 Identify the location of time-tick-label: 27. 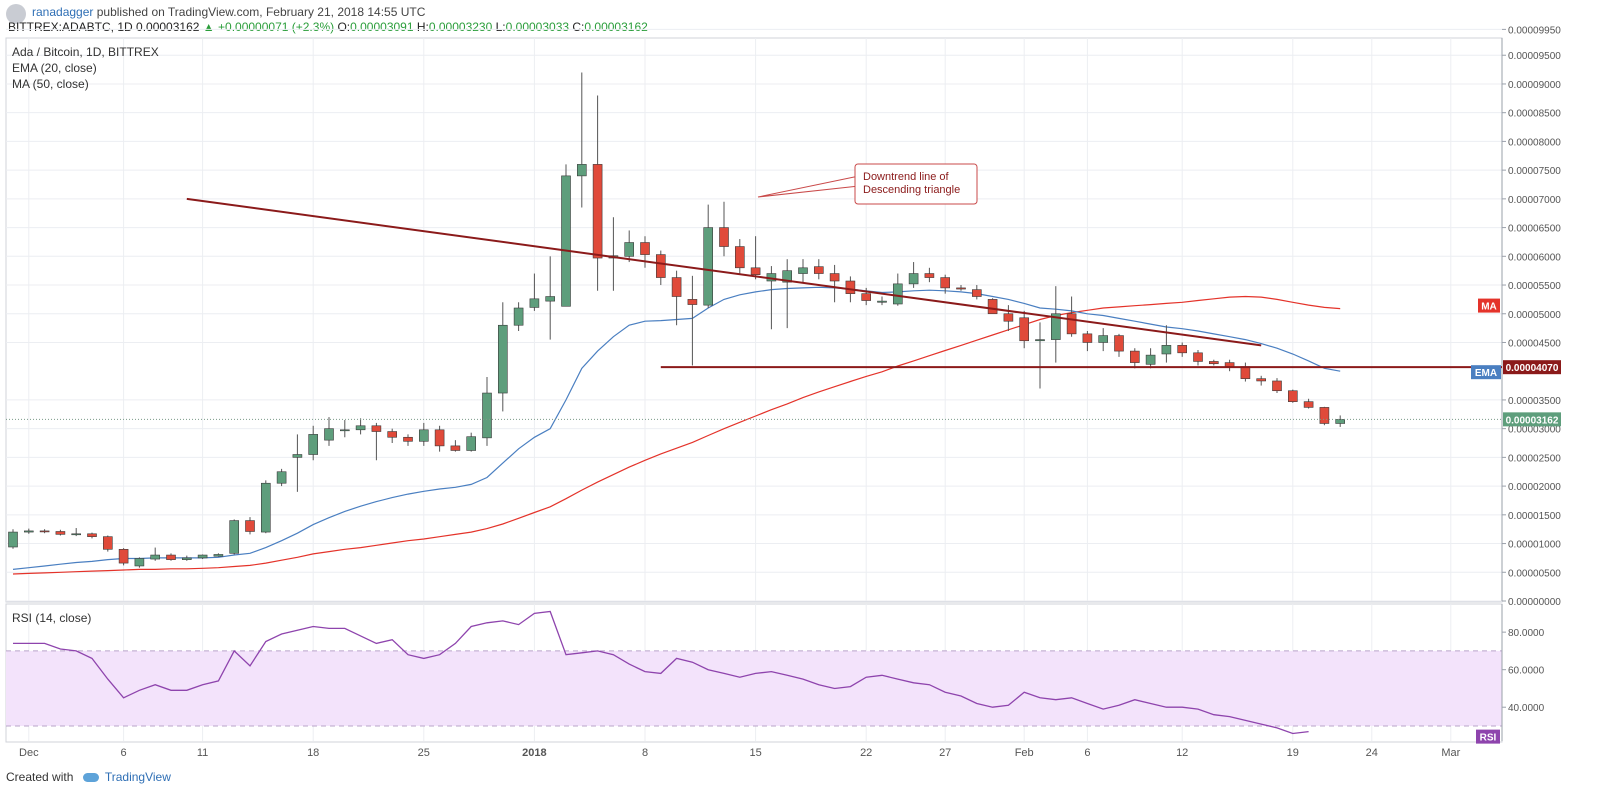
(945, 753).